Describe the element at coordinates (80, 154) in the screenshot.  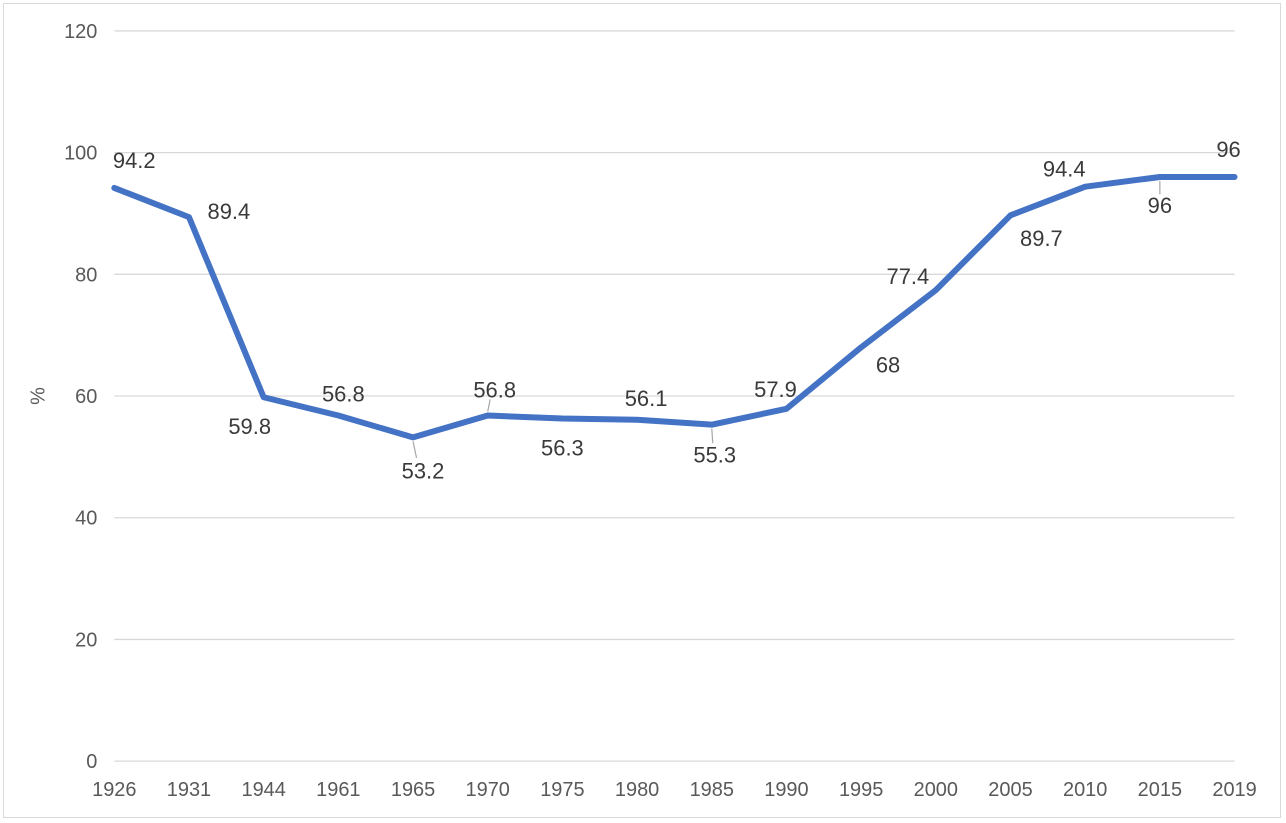
I see `y-tick-label: 100` at that location.